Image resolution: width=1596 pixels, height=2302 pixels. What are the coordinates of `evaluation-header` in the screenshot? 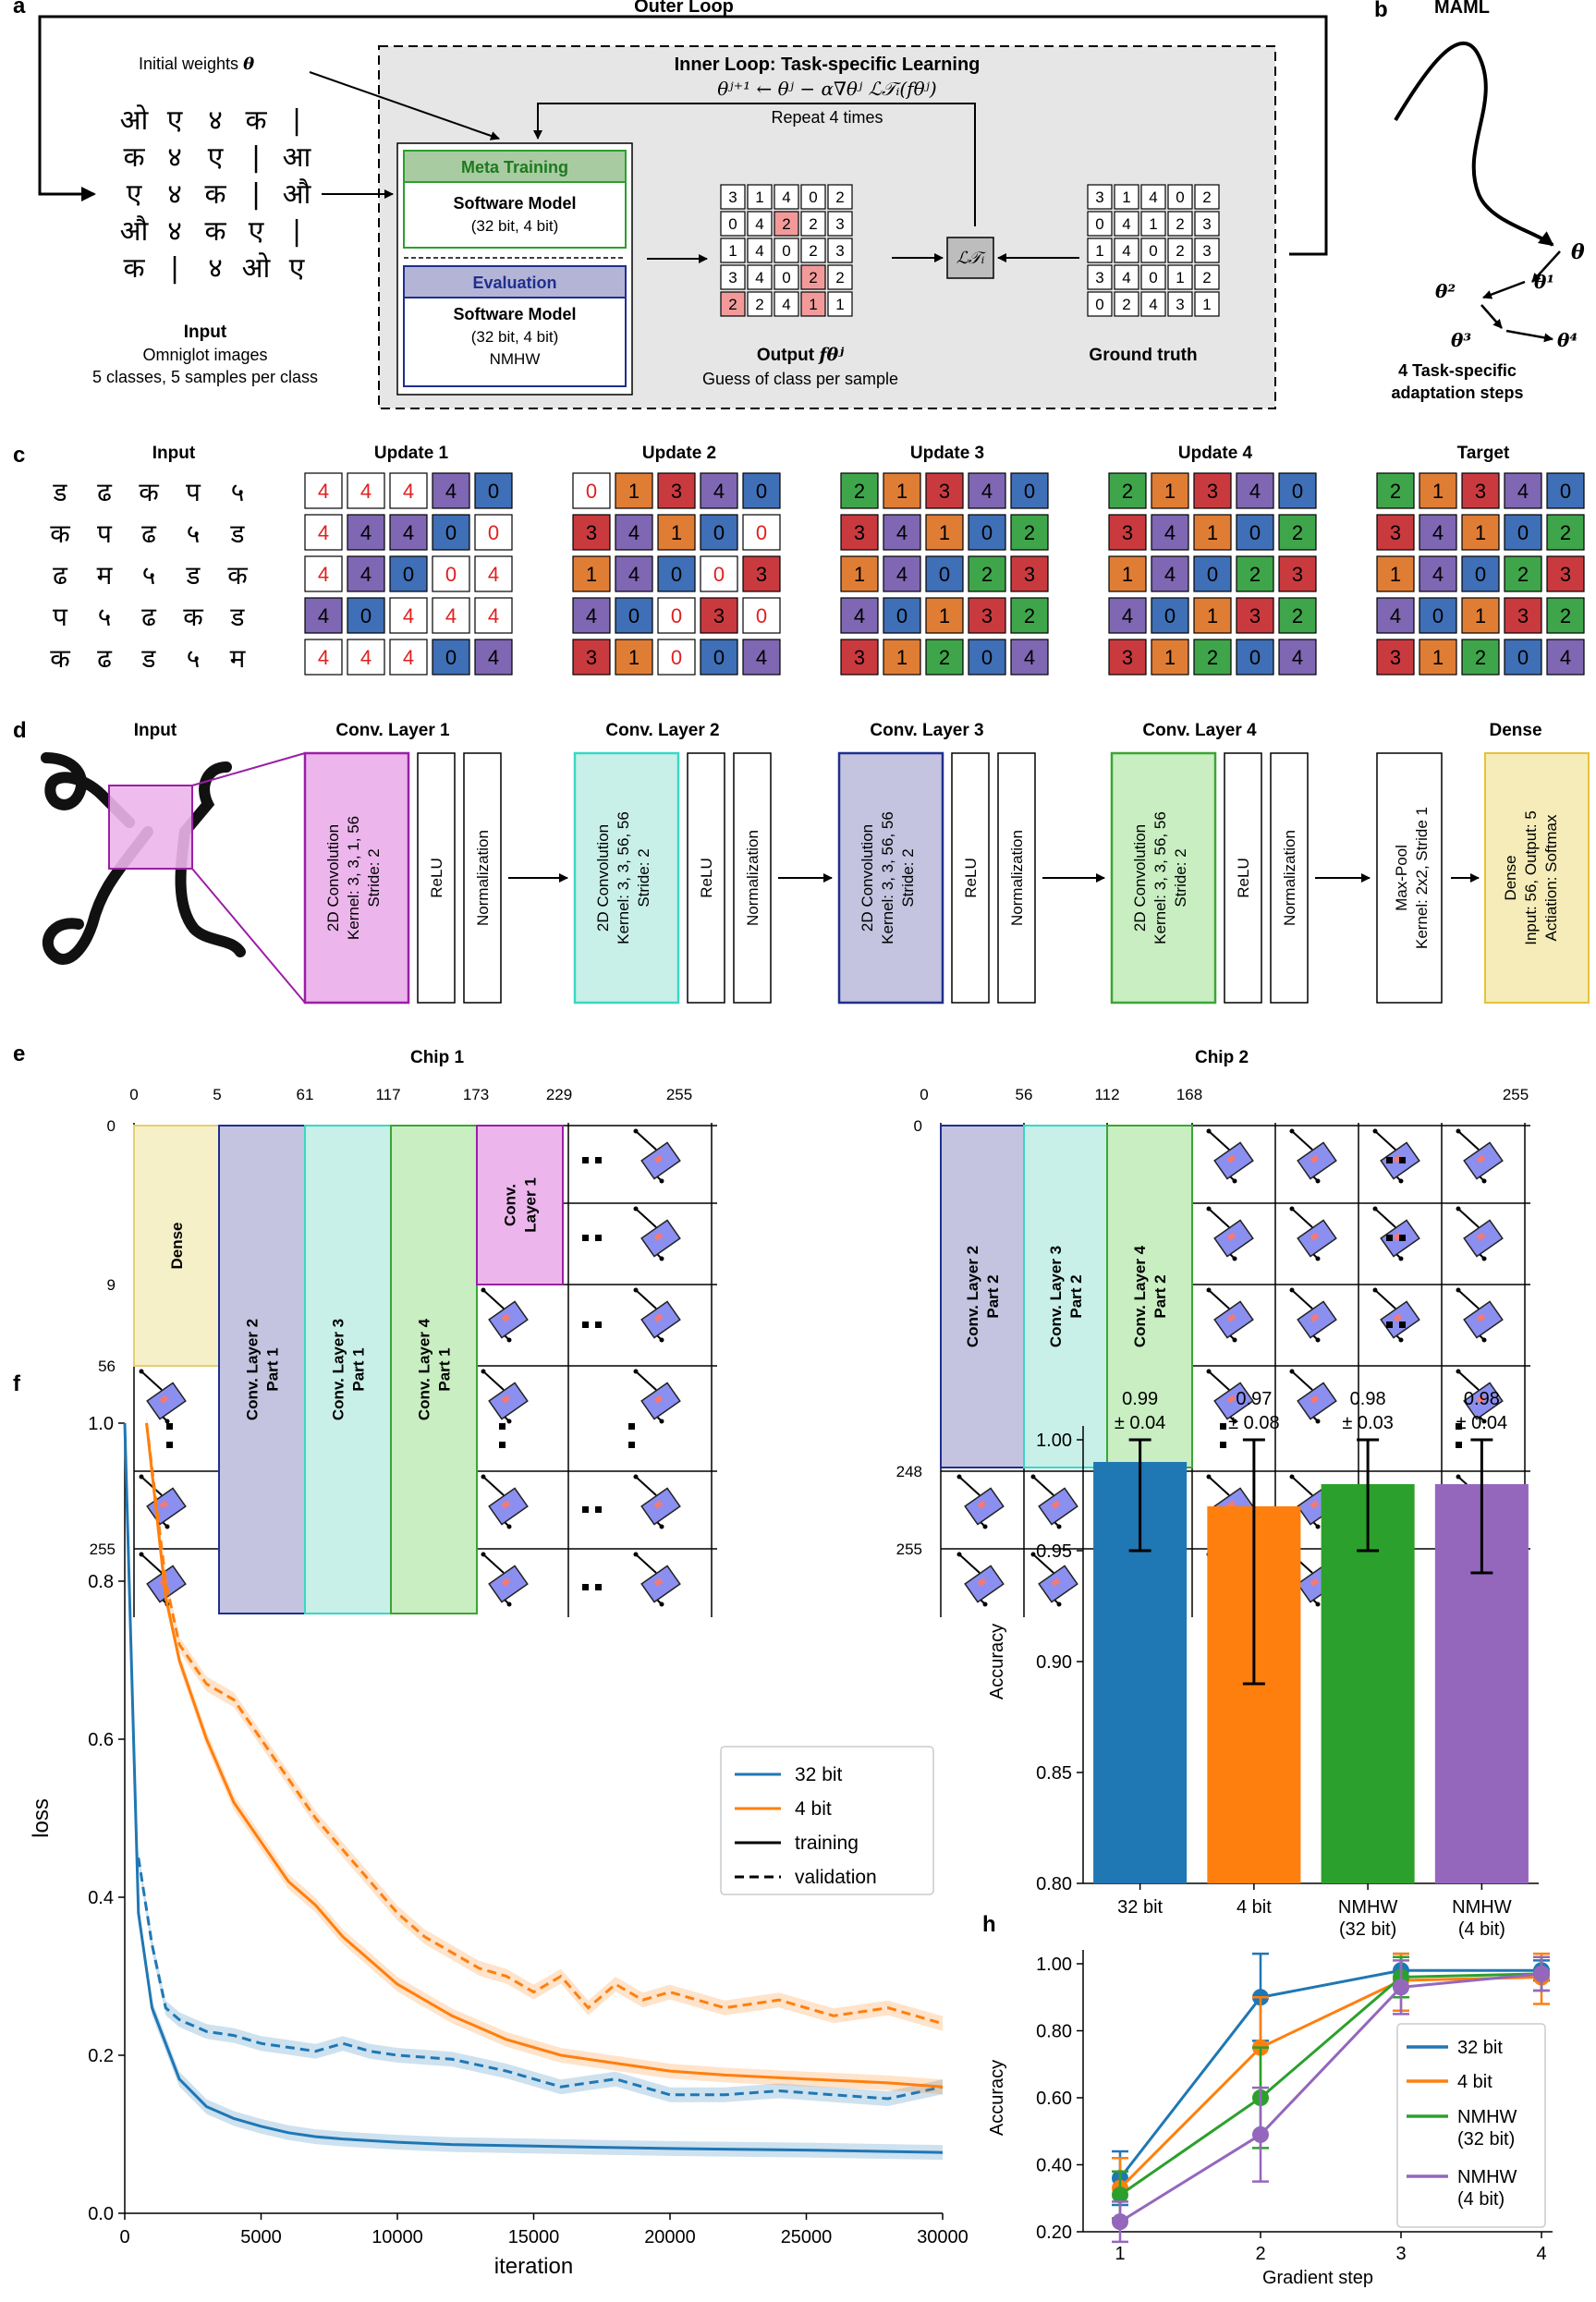 It's located at (515, 281).